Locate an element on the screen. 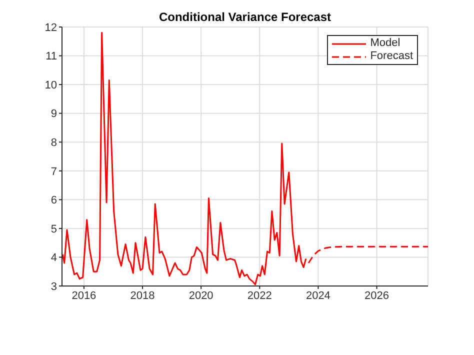 This screenshot has width=474, height=355. x-tick-label: 2024 is located at coordinates (318, 296).